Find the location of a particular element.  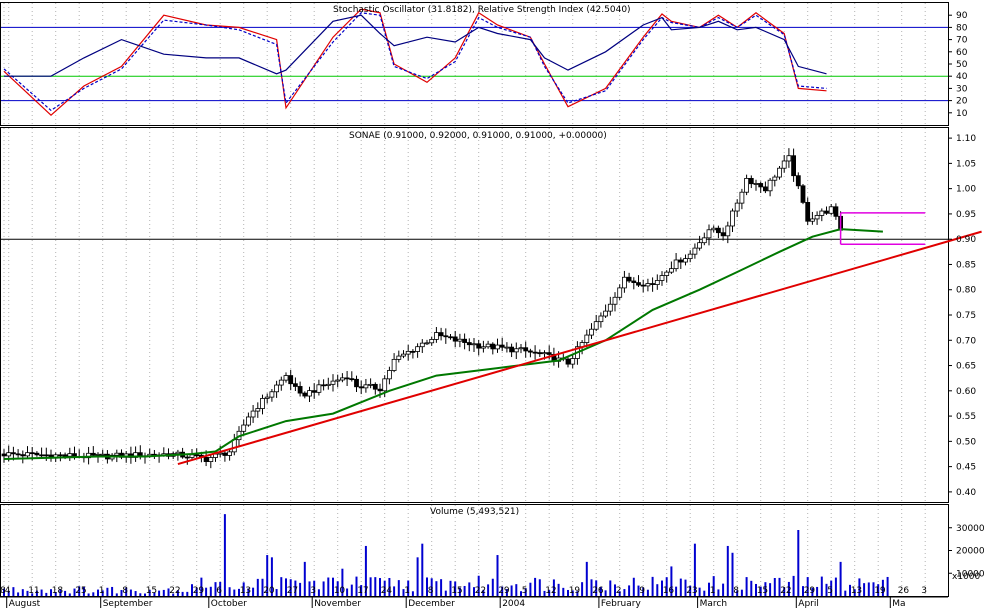

price-tick-label-10: 0.90 is located at coordinates (966, 240).